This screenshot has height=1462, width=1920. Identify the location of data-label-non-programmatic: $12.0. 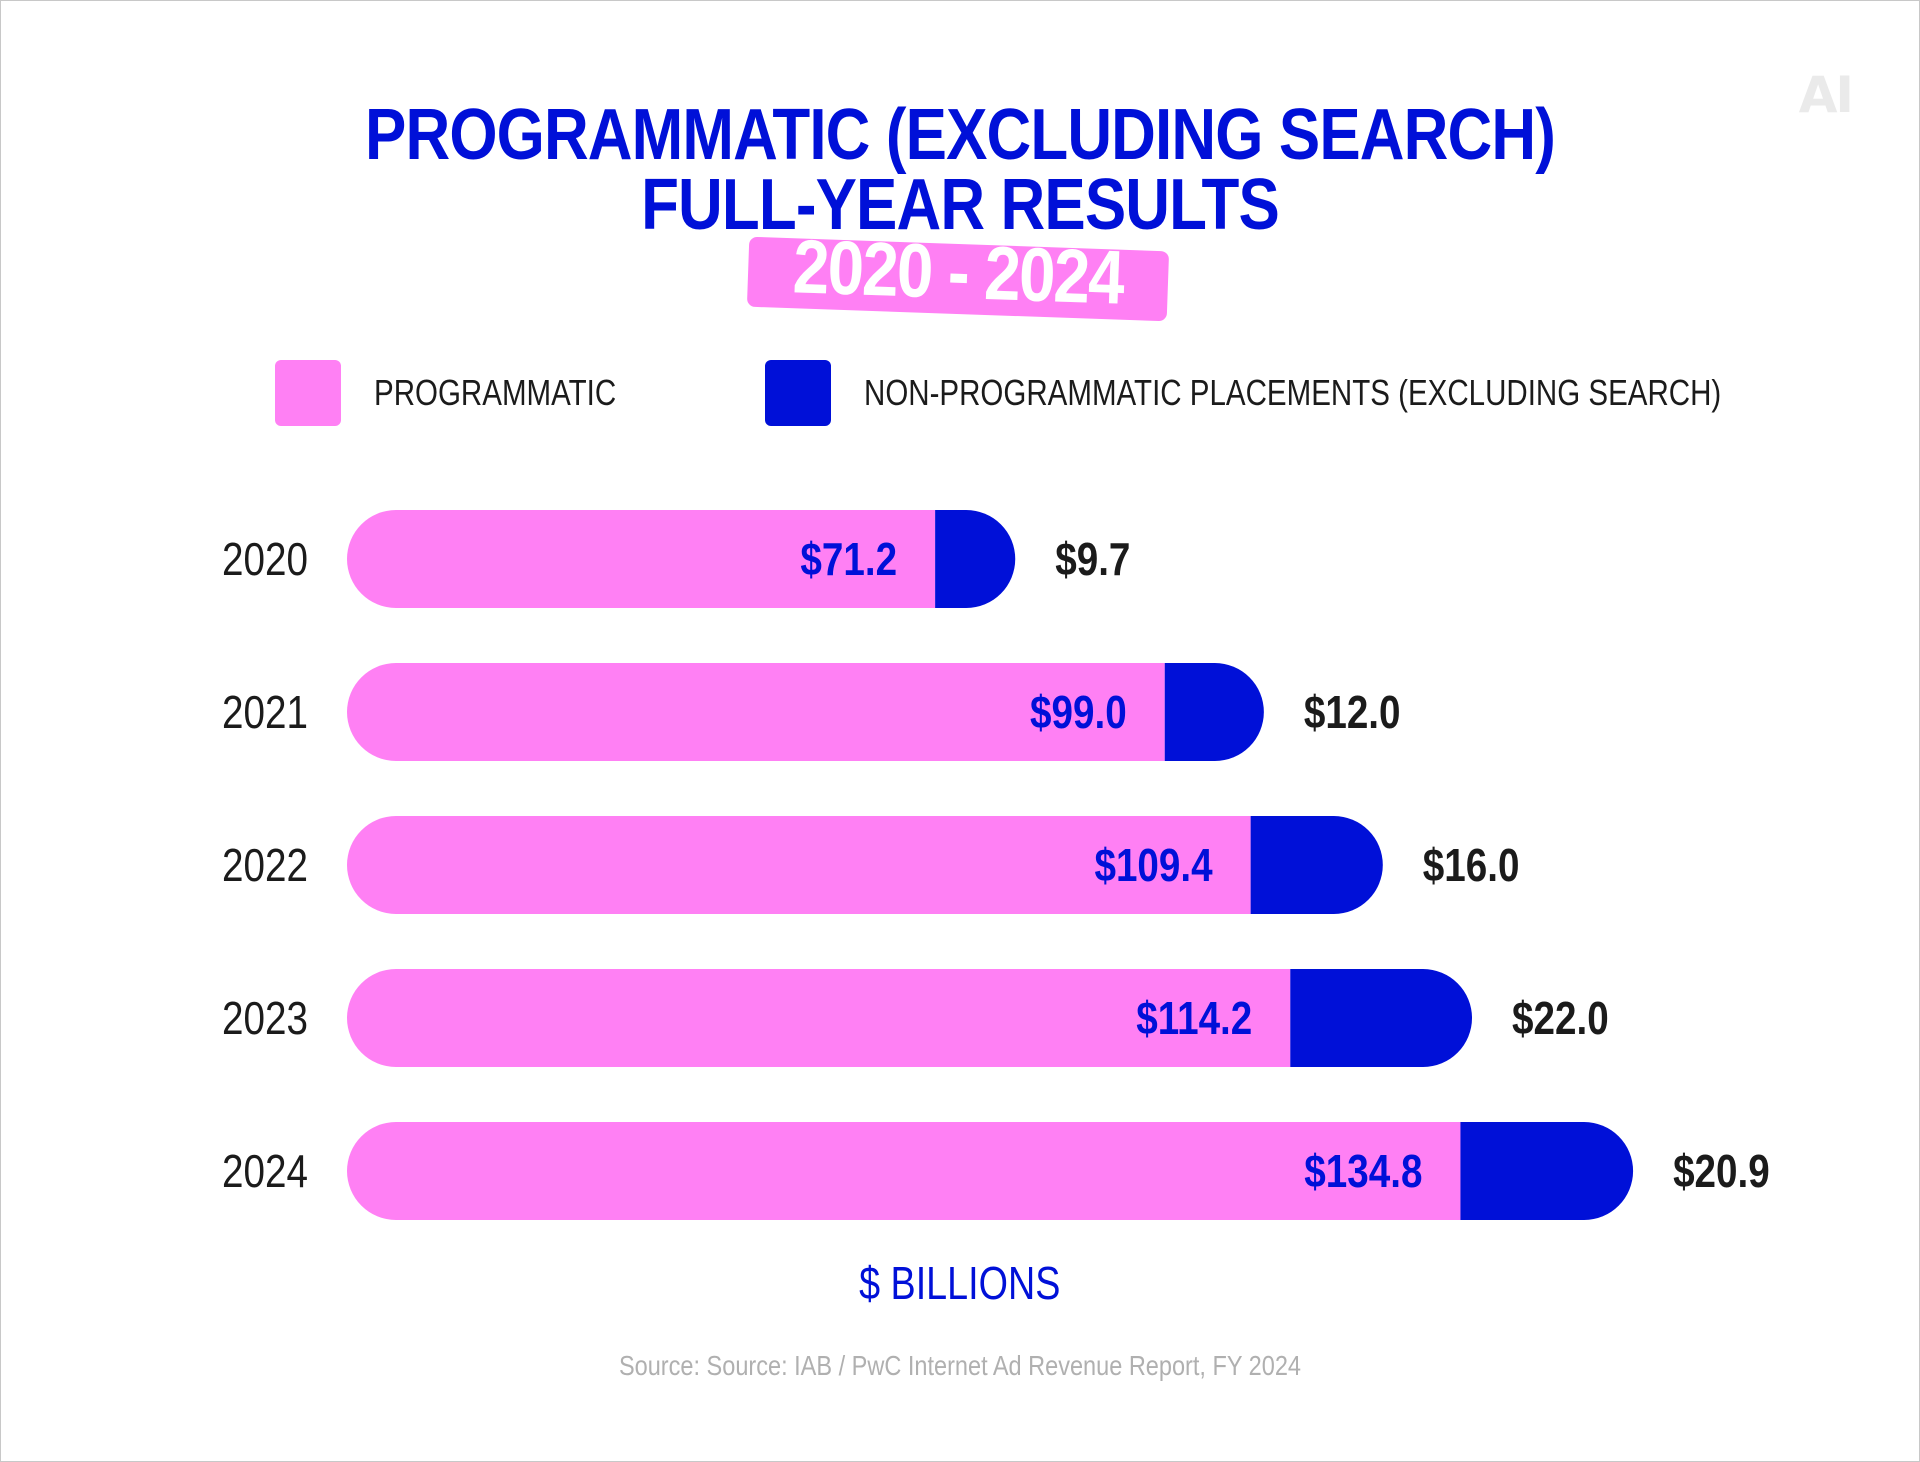
(1352, 712).